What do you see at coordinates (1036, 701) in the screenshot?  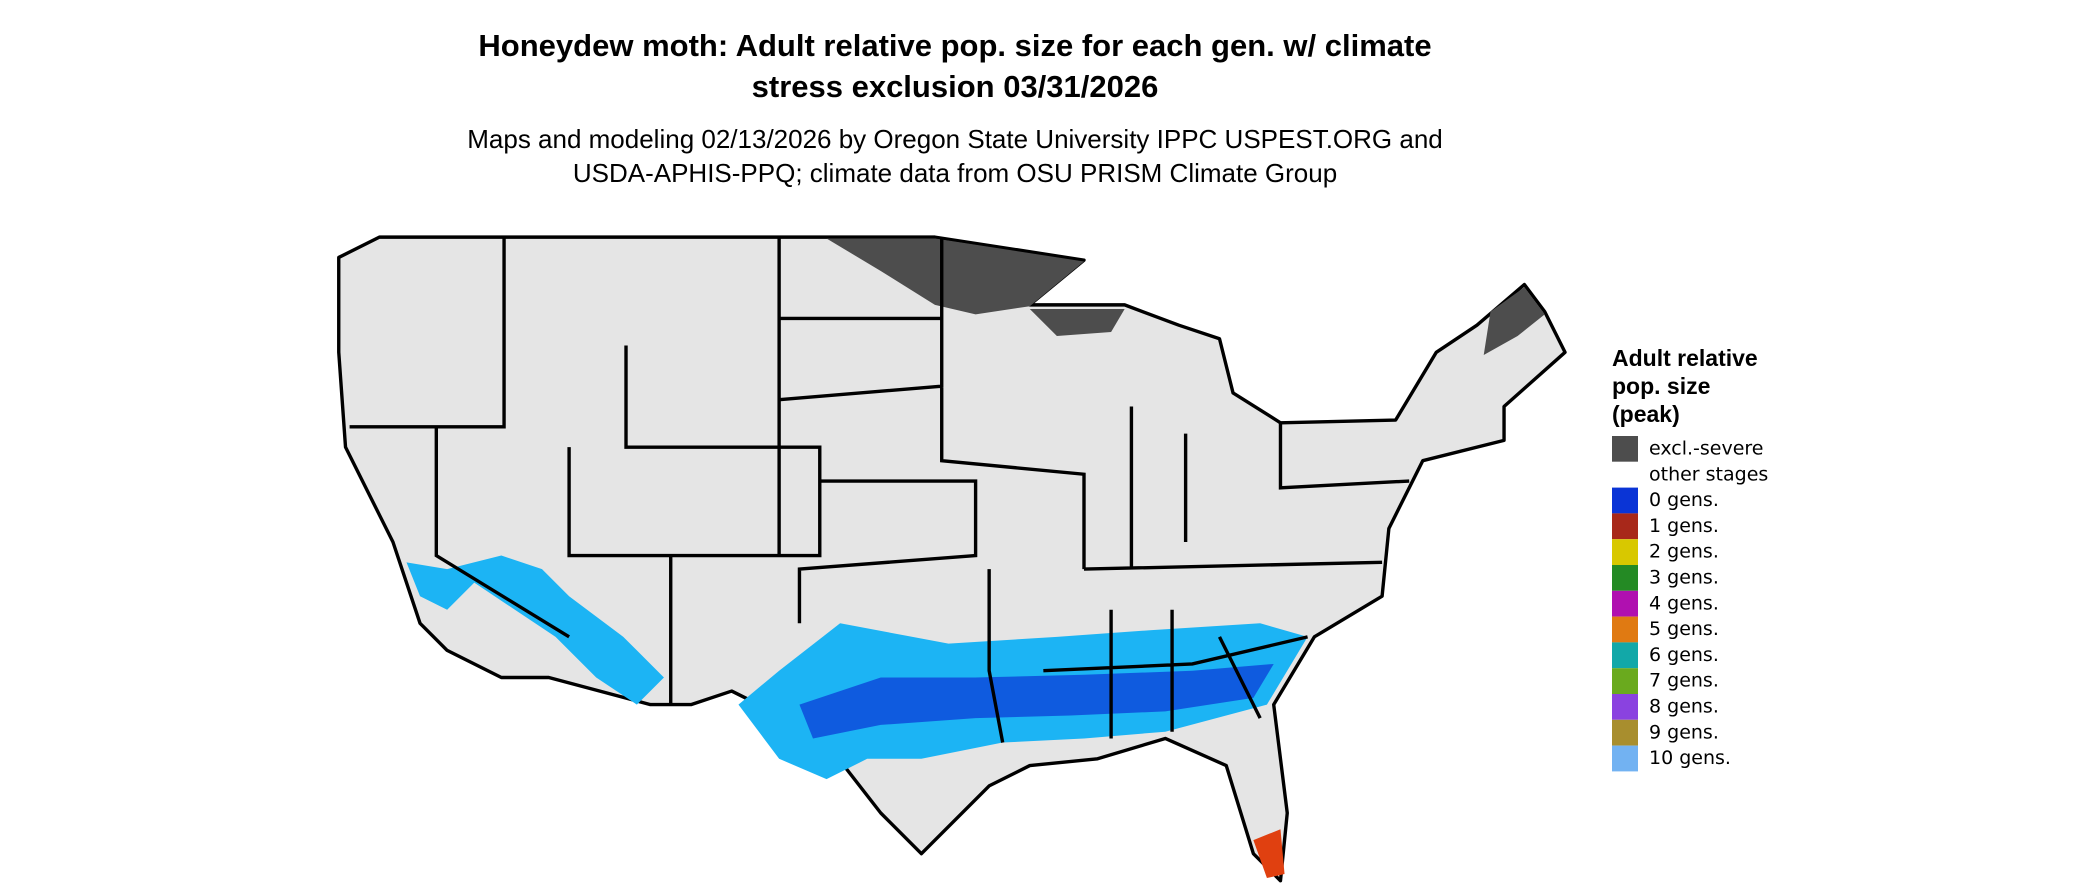 I see `gen-area-dark` at bounding box center [1036, 701].